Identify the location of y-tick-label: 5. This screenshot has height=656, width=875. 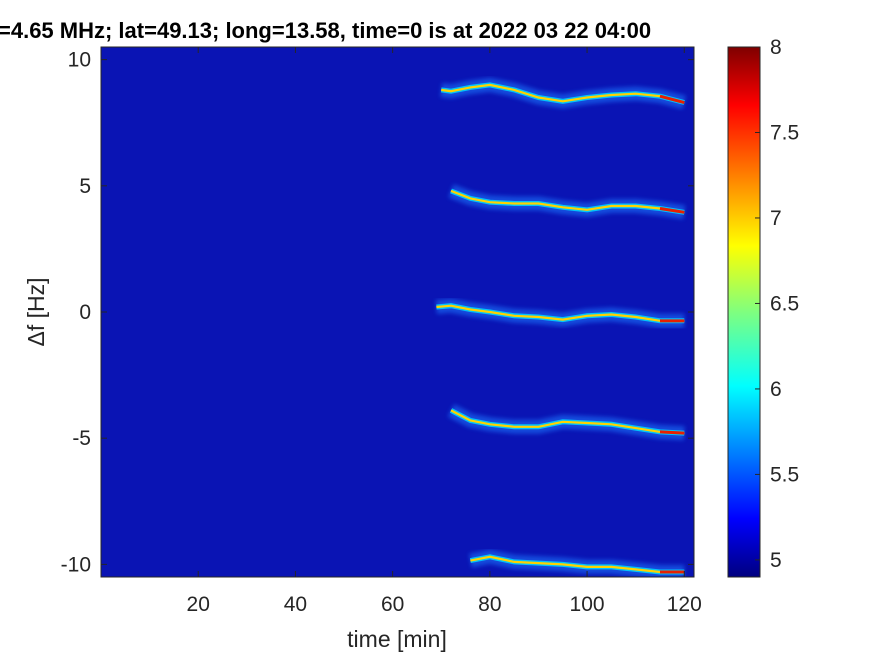
(85, 186).